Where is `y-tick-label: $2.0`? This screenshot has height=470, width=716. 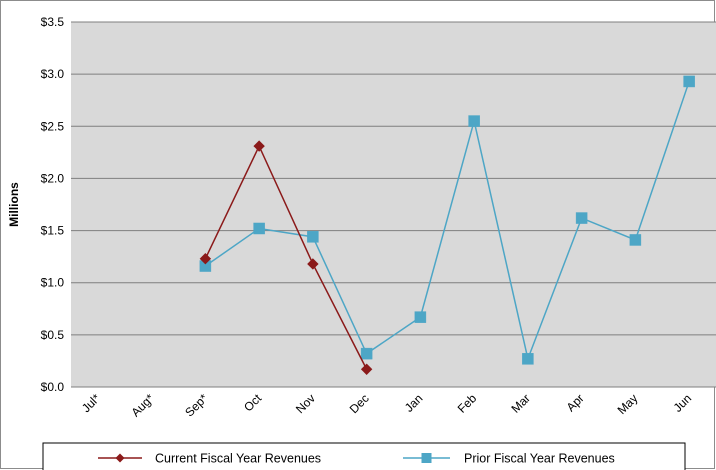
y-tick-label: $2.0 is located at coordinates (53, 178).